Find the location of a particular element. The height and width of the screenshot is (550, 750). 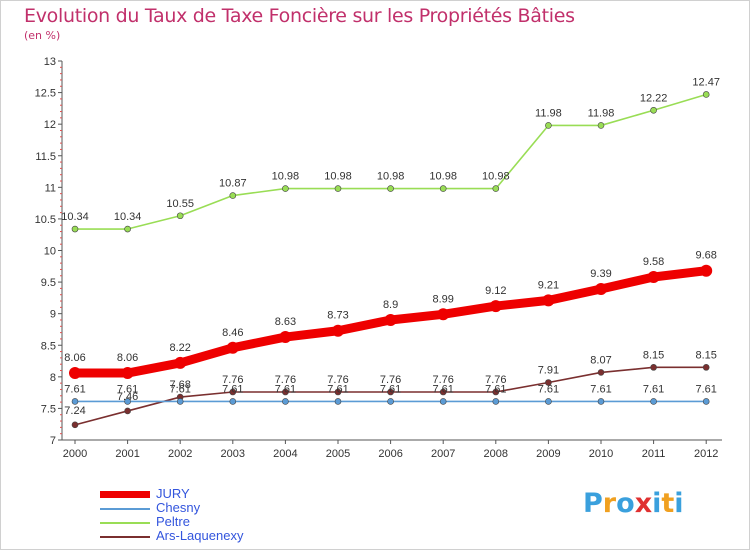

y-tick-label: 11.5 is located at coordinates (45, 157).